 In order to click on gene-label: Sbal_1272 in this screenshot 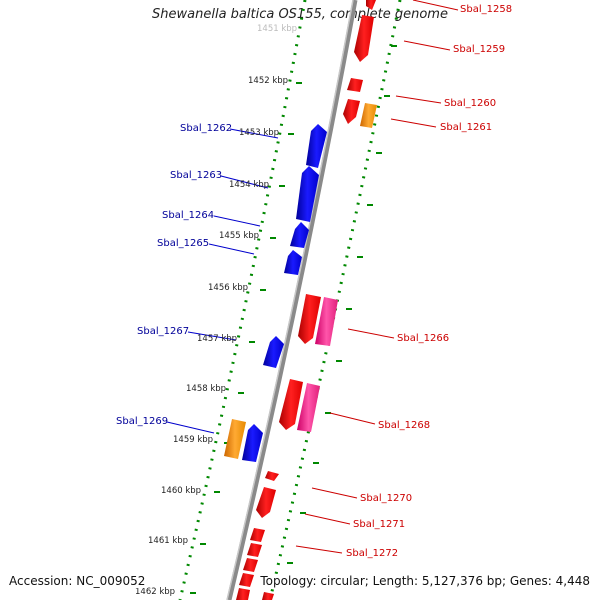, I will do `click(372, 553)`.